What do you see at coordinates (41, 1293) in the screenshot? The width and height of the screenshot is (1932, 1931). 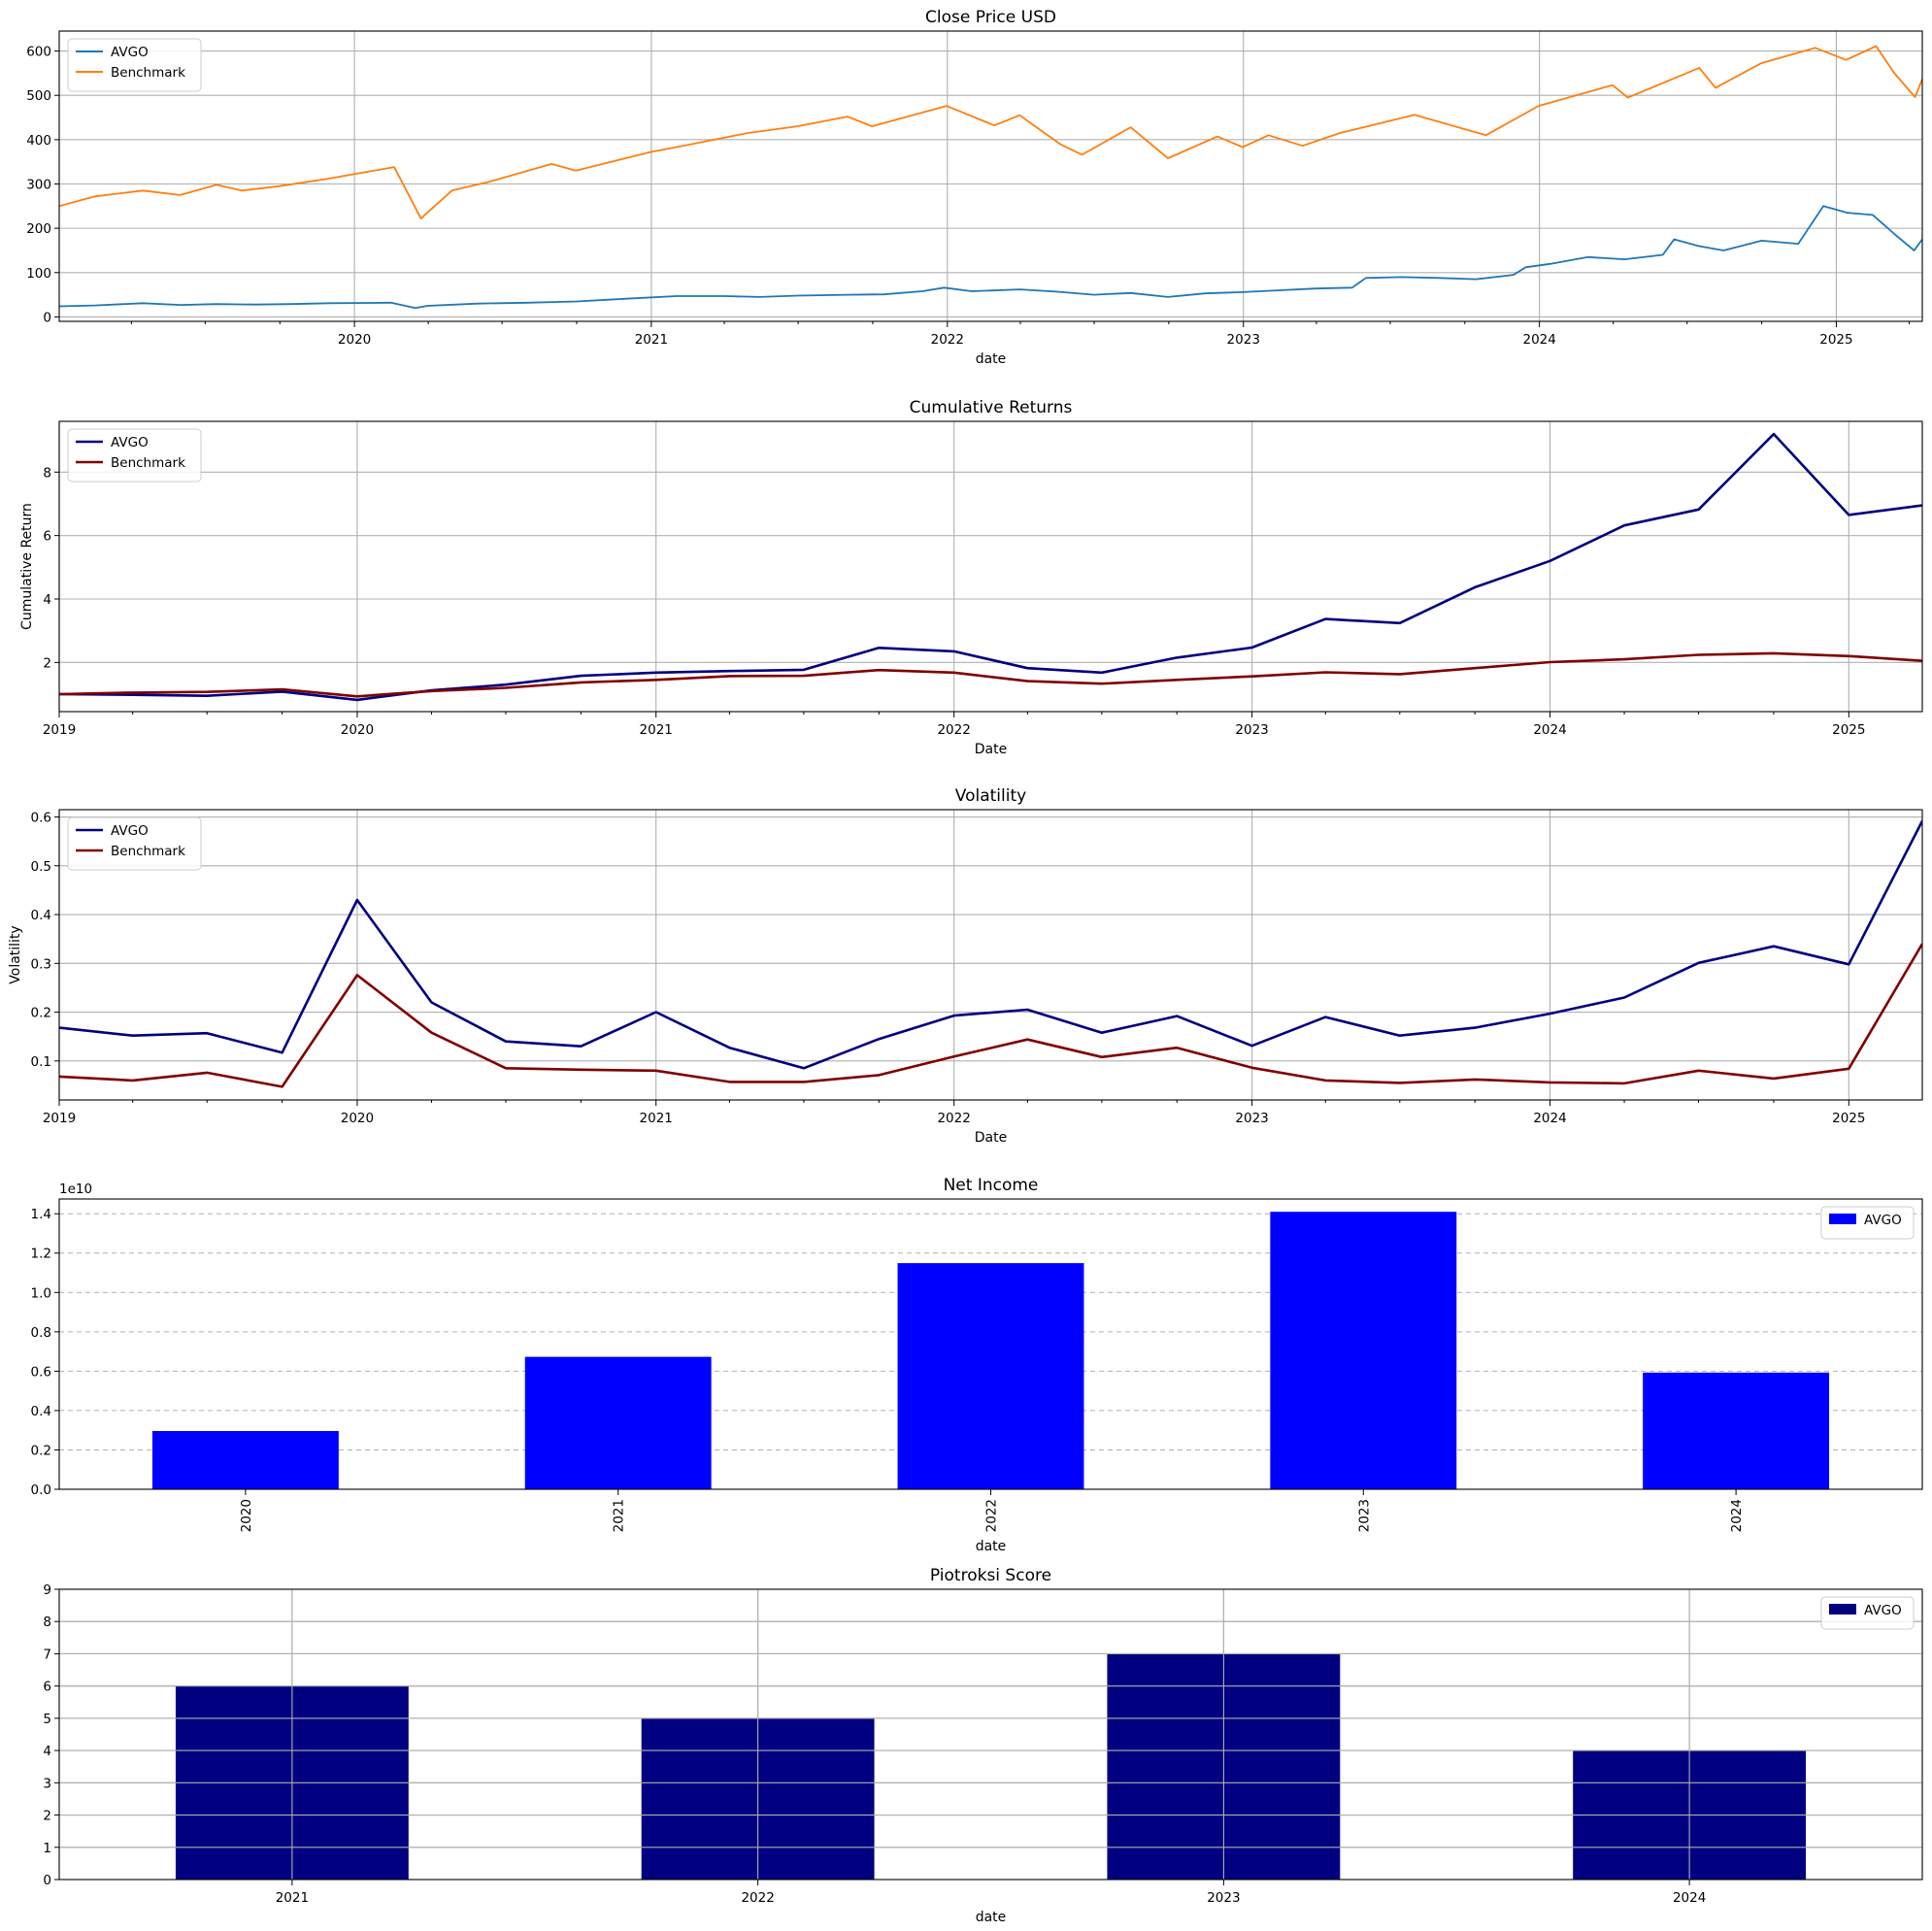 I see `y-tick-label: 1.0` at bounding box center [41, 1293].